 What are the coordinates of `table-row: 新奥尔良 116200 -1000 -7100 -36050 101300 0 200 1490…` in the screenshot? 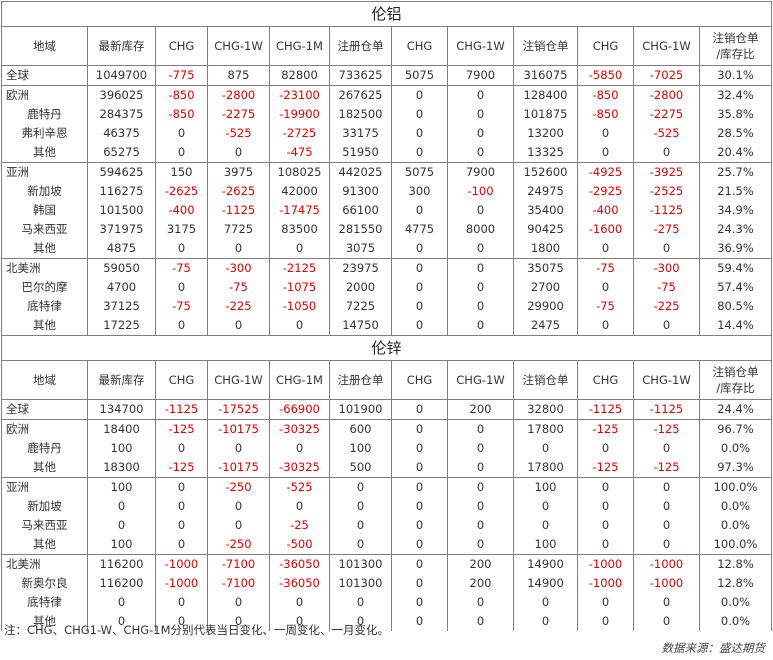 It's located at (387, 583).